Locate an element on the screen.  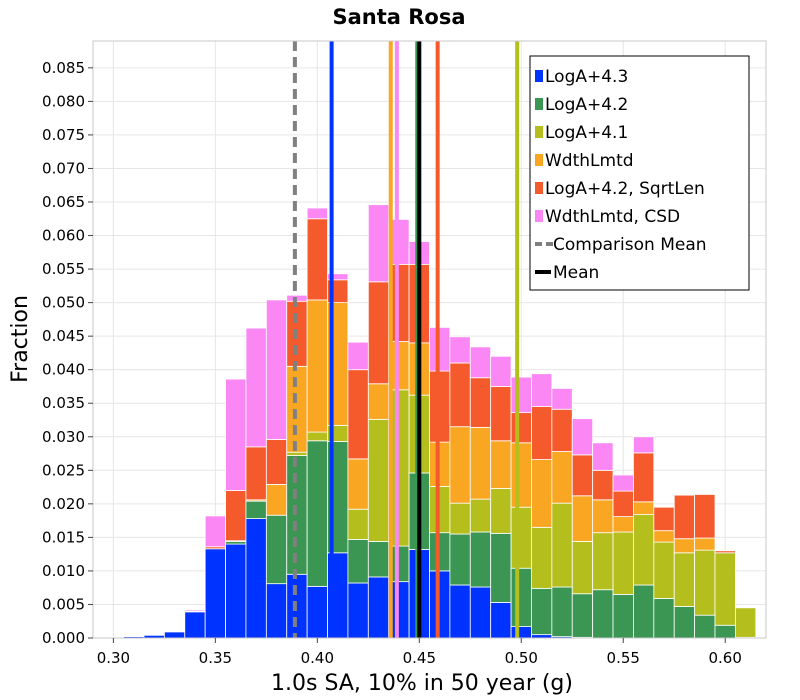
y-tick-label: 0.010 is located at coordinates (63, 571).